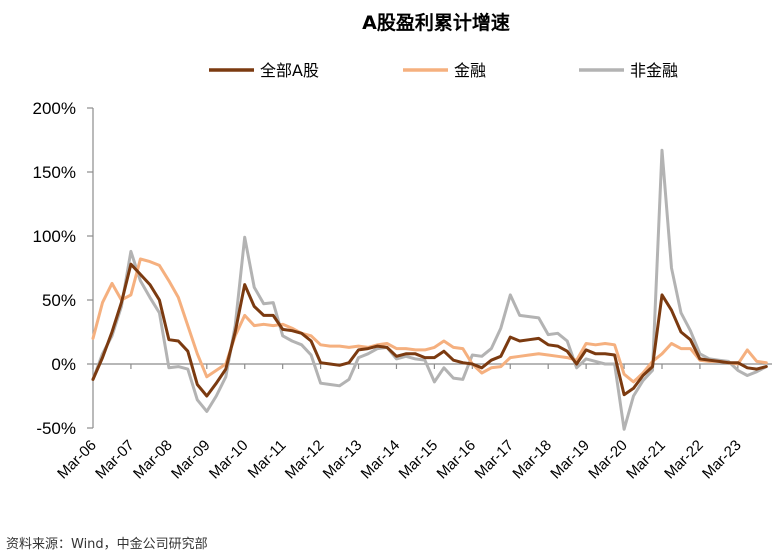  What do you see at coordinates (229, 460) in the screenshot?
I see `x-tick-label: Mar-10` at bounding box center [229, 460].